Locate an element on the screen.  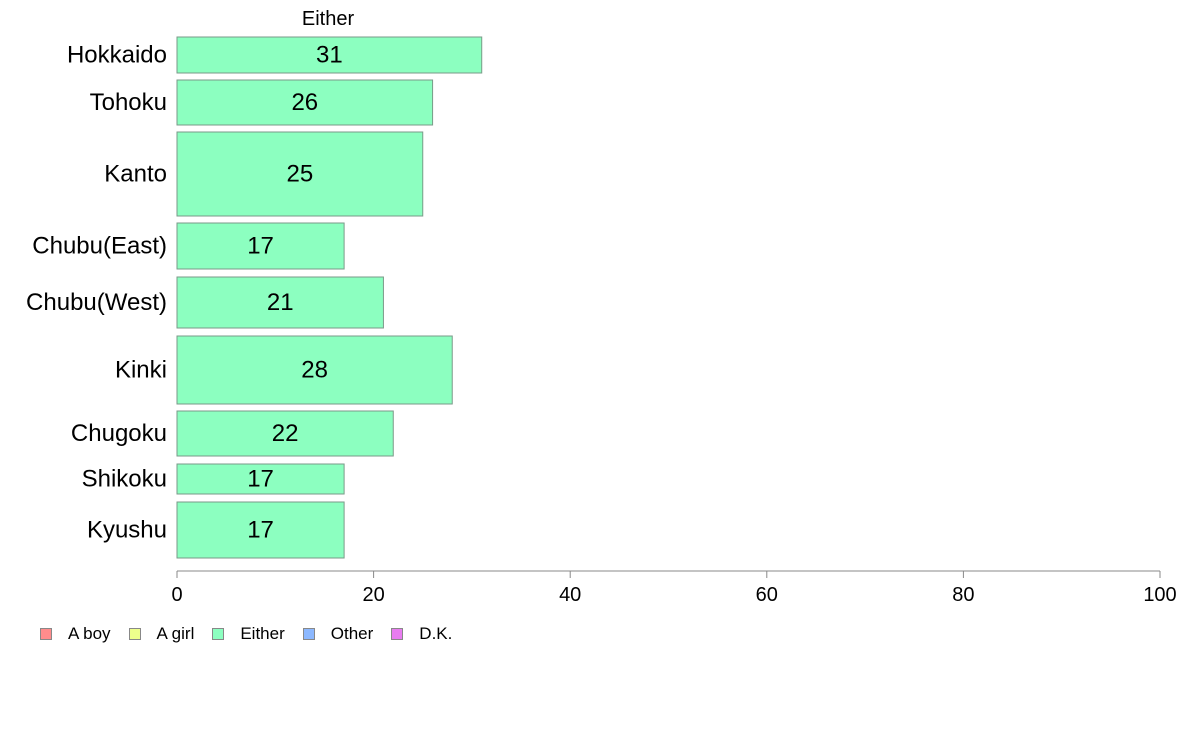
legend-label: A girl is located at coordinates (175, 633).